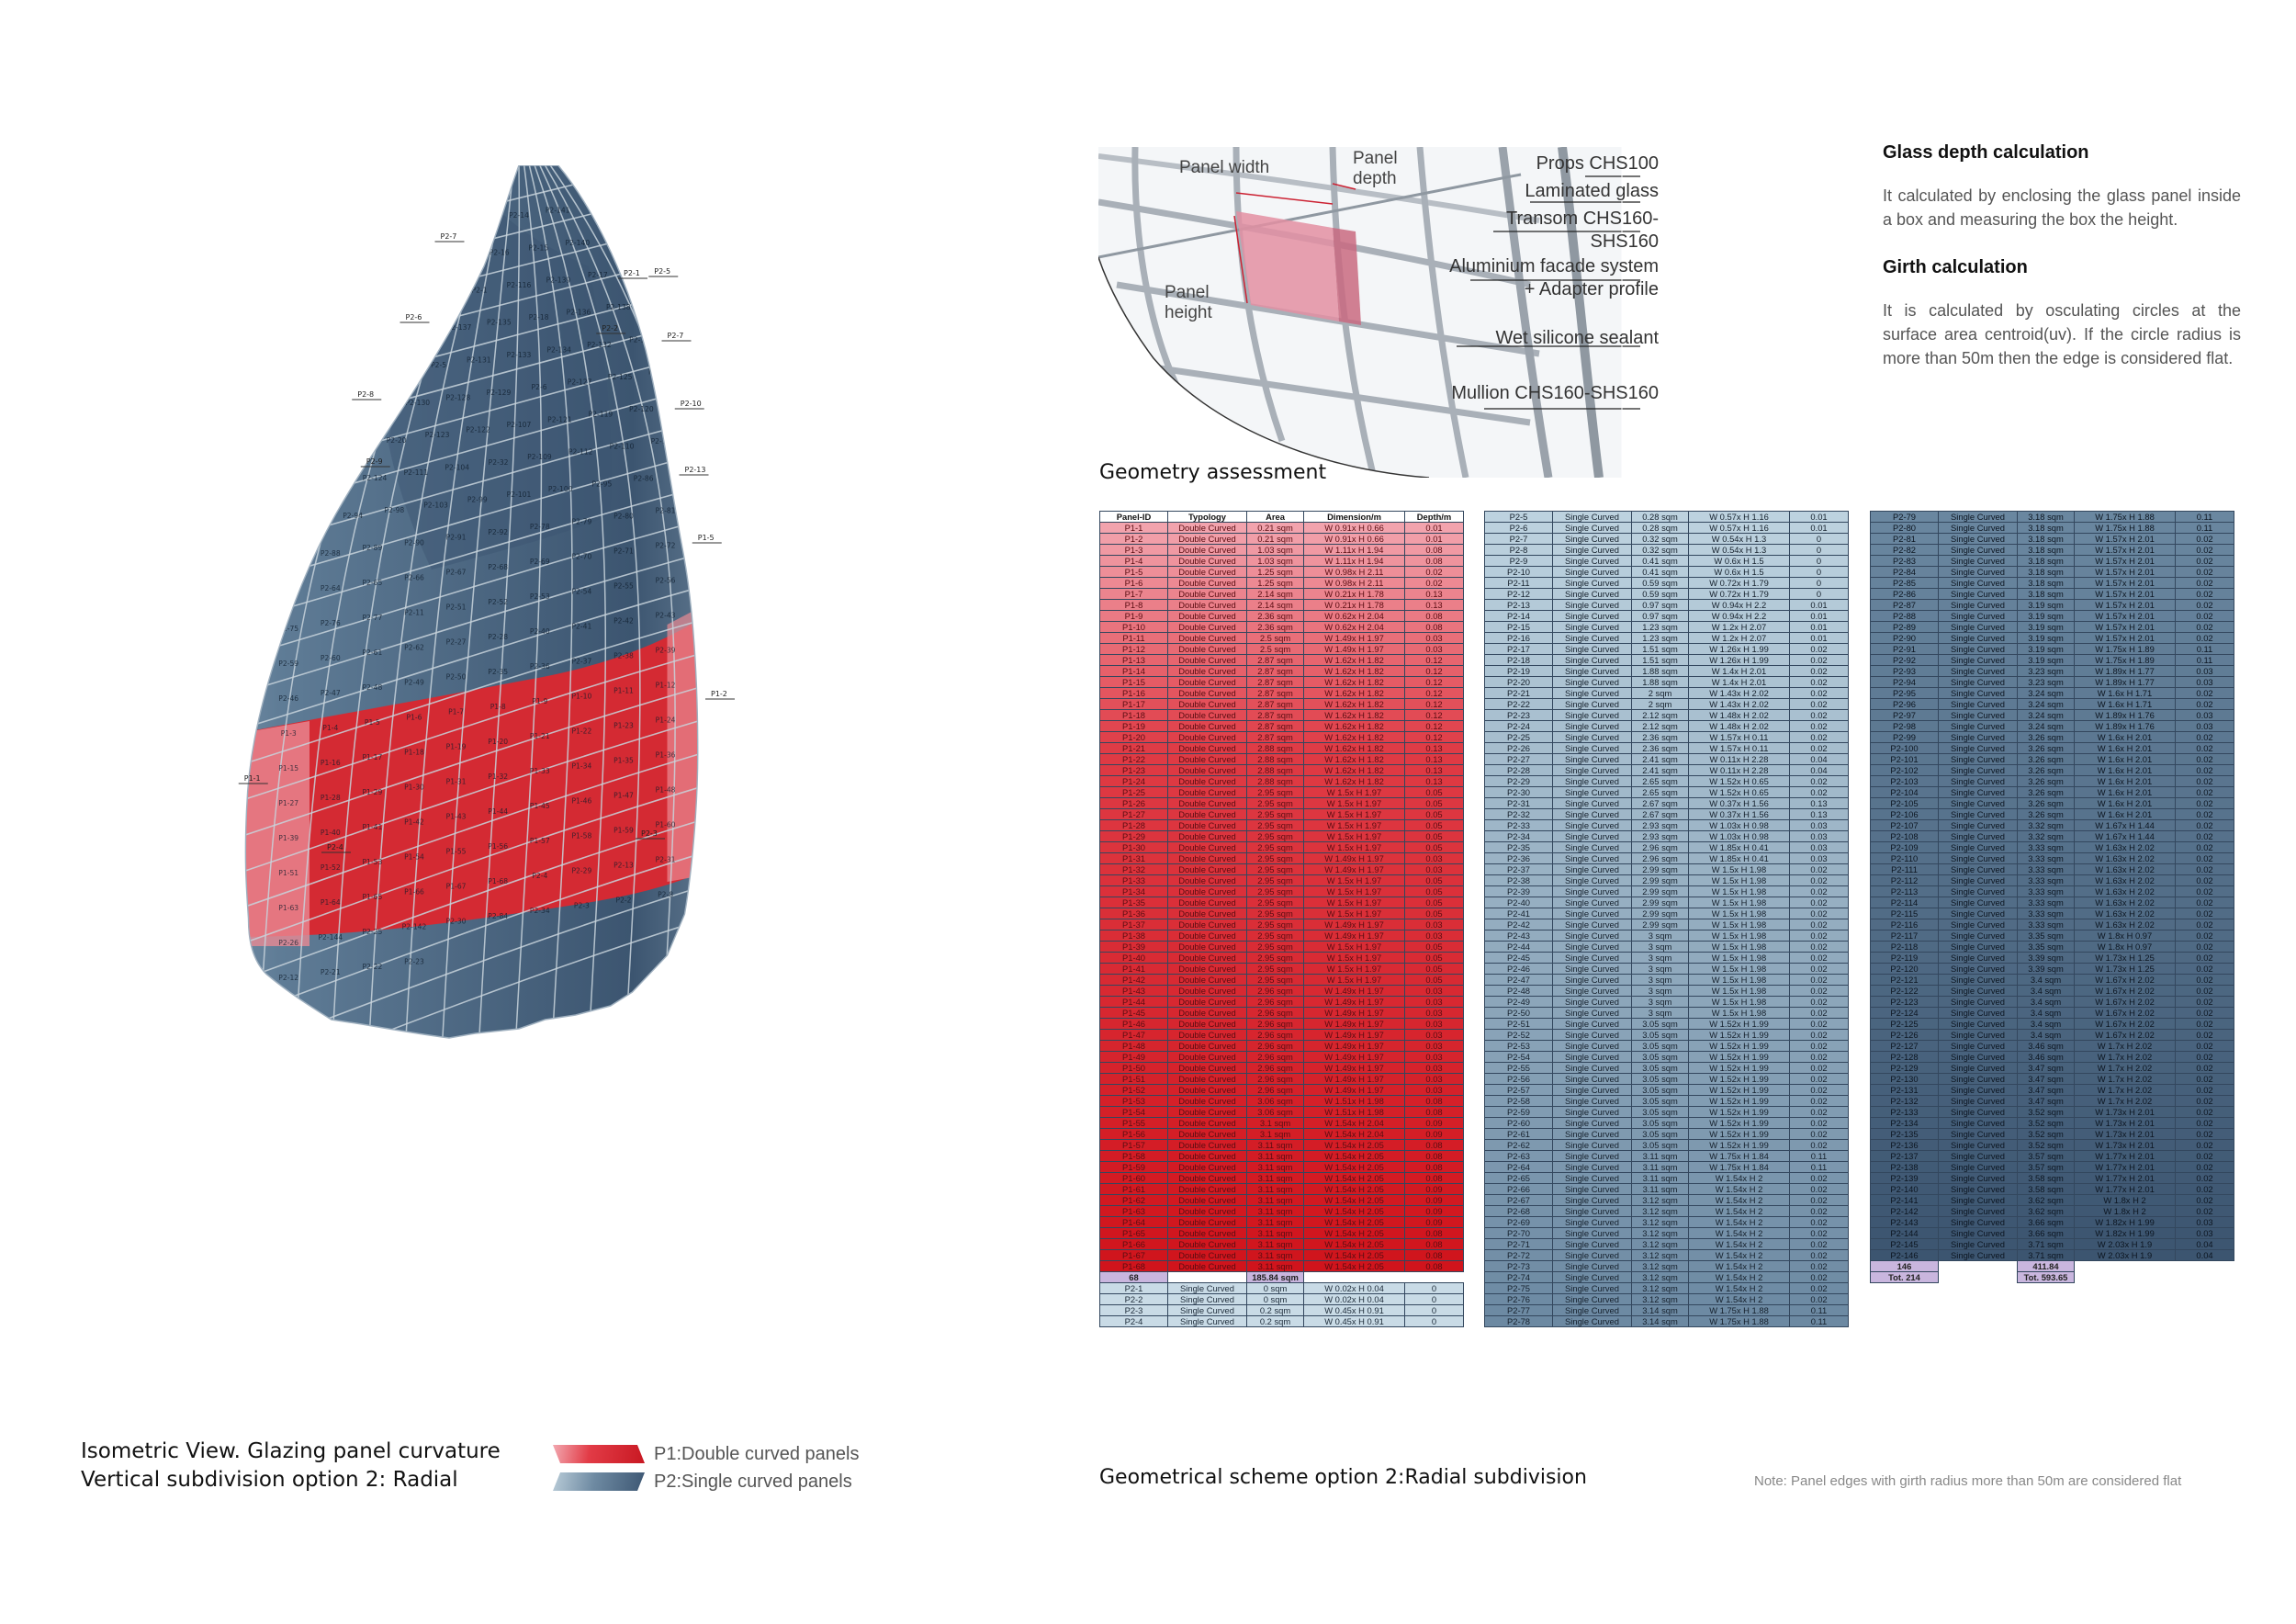 The height and width of the screenshot is (1624, 2296). What do you see at coordinates (1904, 1024) in the screenshot?
I see `table-cell: P2-125` at bounding box center [1904, 1024].